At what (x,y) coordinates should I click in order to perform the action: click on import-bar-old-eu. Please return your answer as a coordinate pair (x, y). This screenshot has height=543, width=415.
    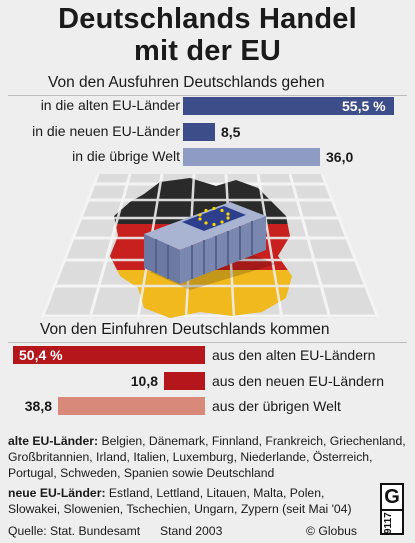
    Looking at the image, I should click on (109, 355).